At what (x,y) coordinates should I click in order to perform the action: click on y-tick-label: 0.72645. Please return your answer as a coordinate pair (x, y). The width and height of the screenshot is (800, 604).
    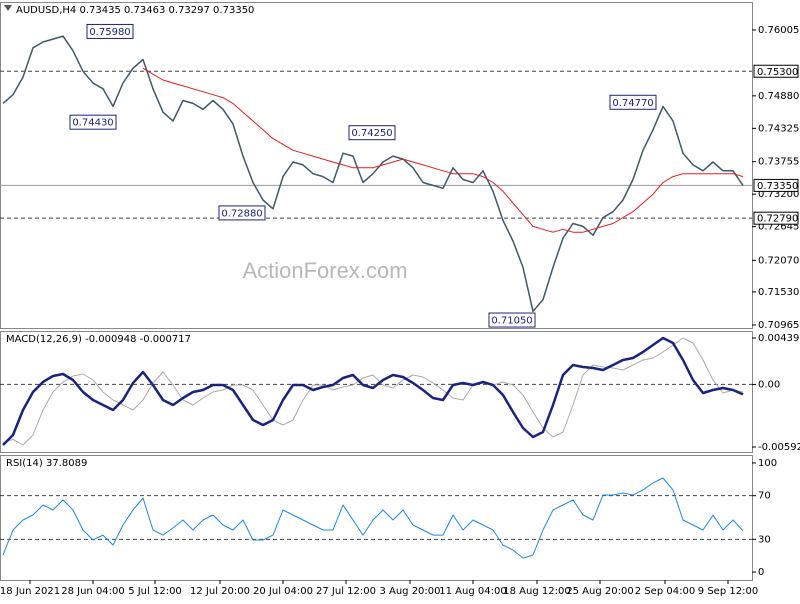
    Looking at the image, I should click on (778, 227).